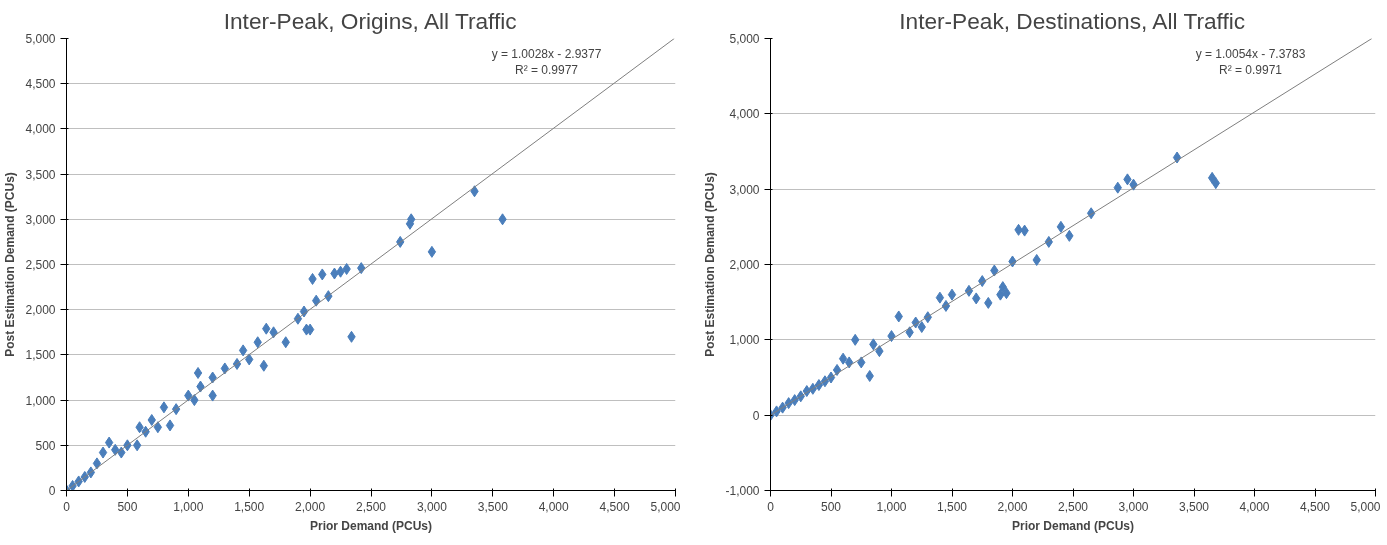  What do you see at coordinates (546, 69) in the screenshot?
I see `annotation: R² = 0.9977` at bounding box center [546, 69].